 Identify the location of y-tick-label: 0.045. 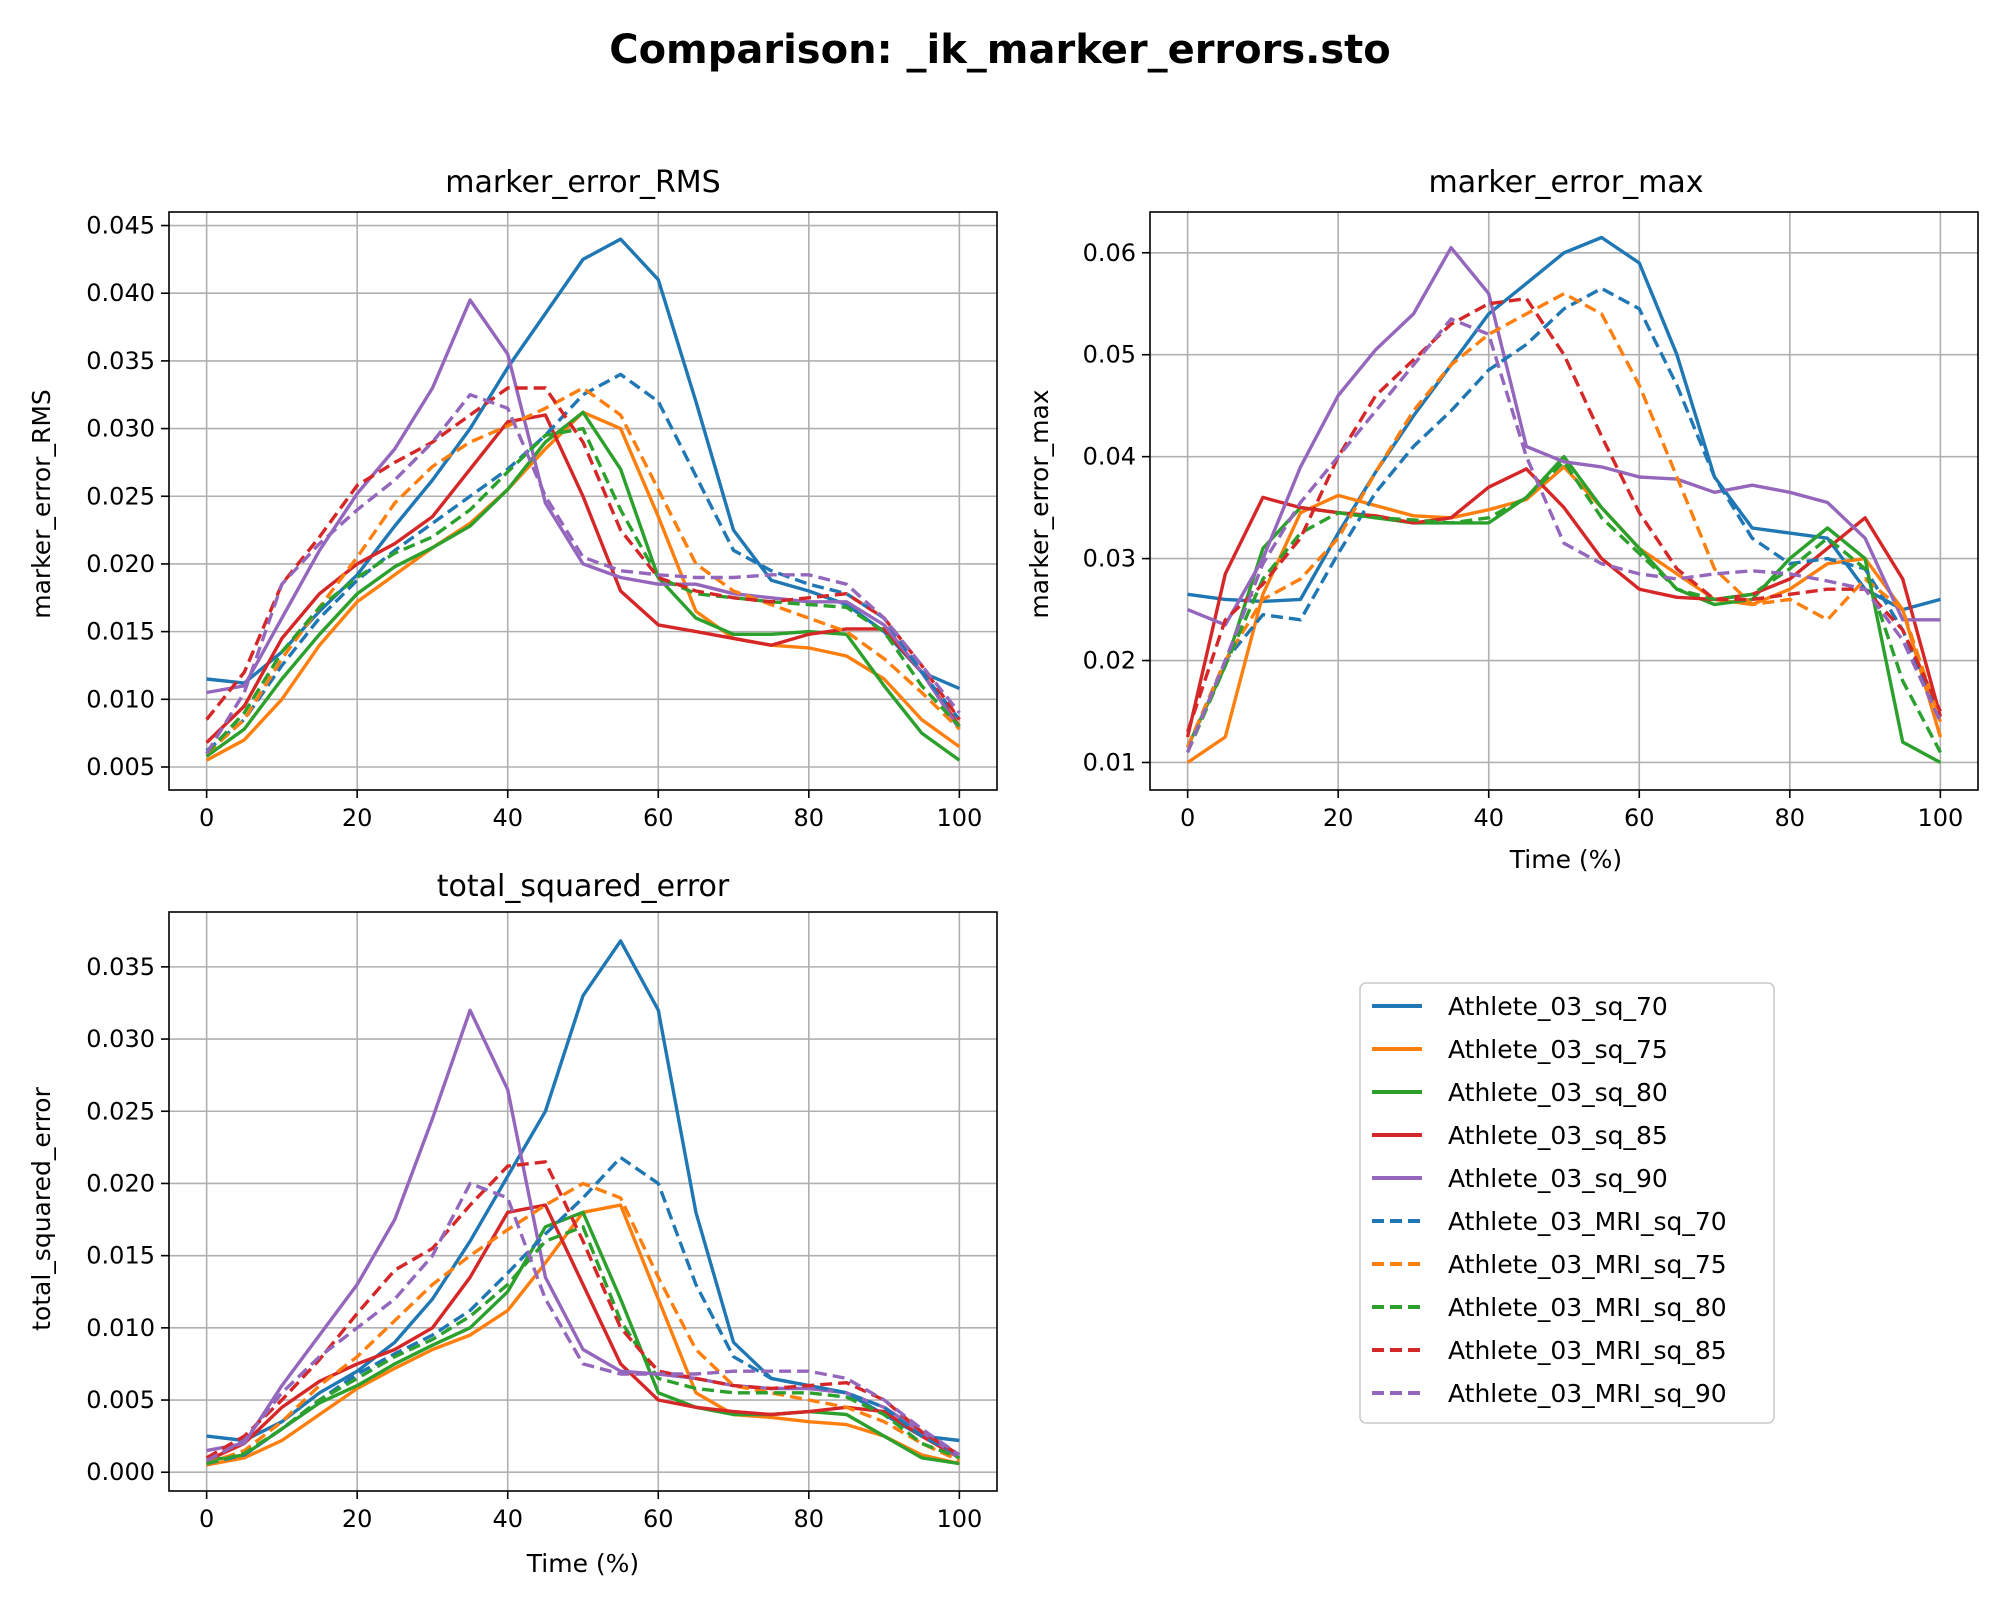
(120, 226).